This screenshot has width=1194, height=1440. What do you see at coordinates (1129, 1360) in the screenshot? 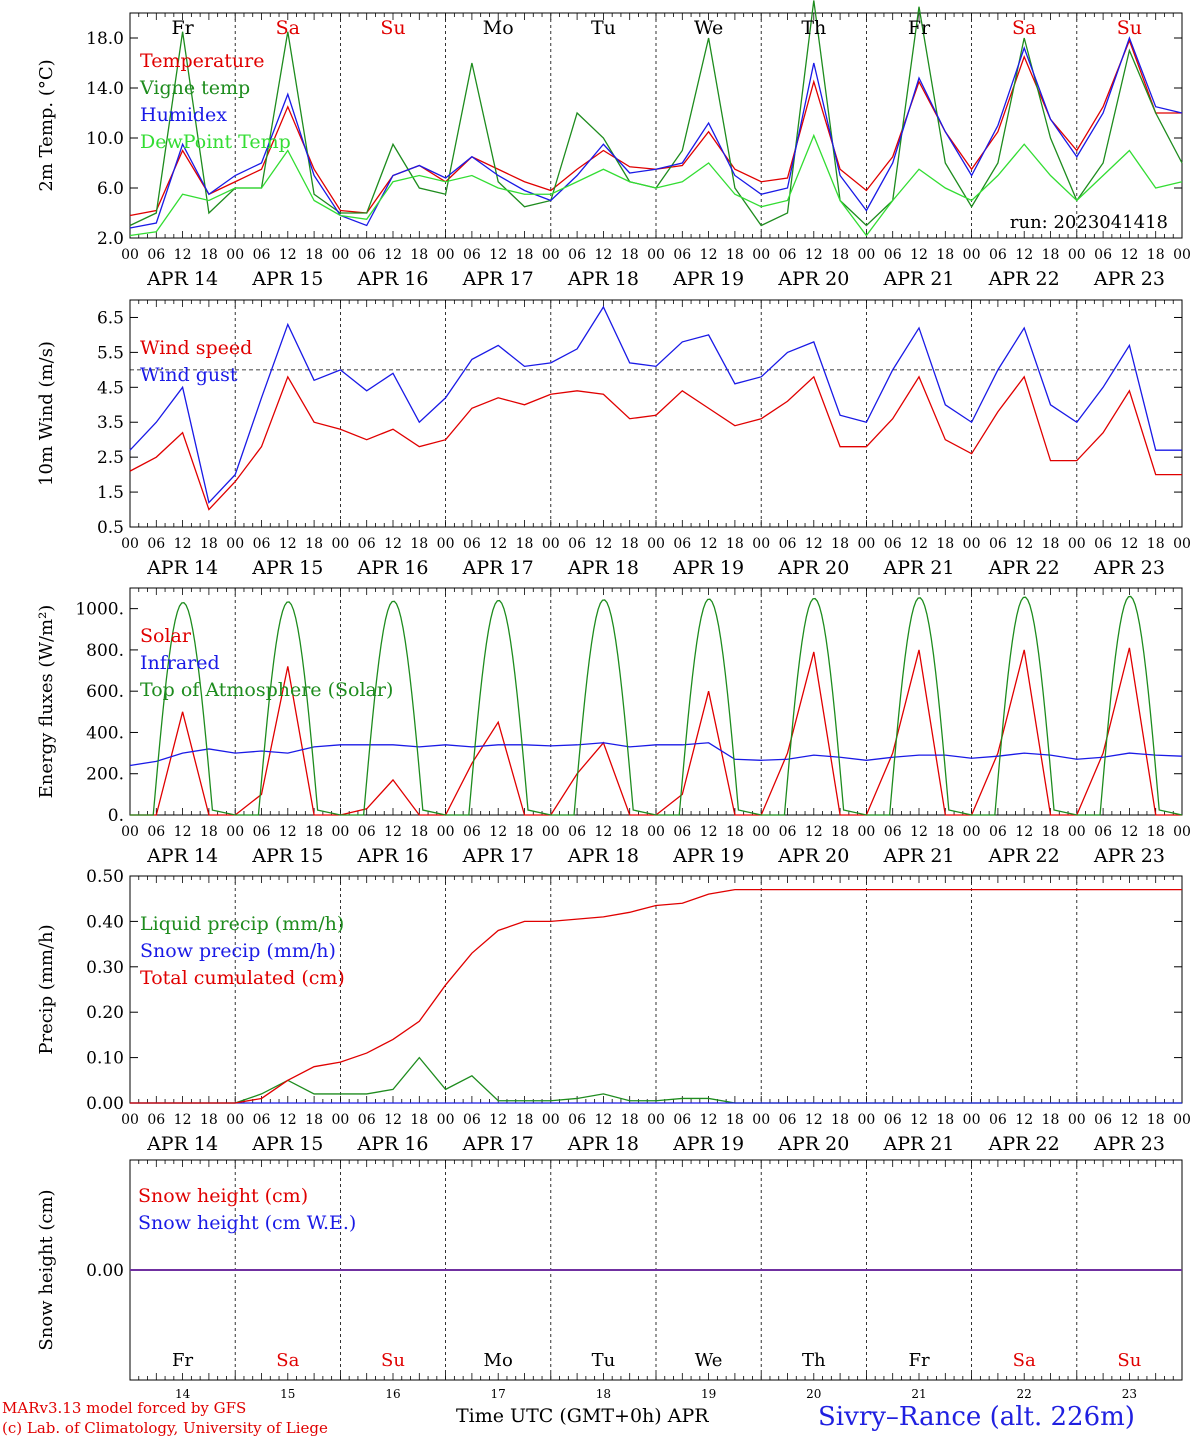
I see `weekday-label-bottom: Su` at bounding box center [1129, 1360].